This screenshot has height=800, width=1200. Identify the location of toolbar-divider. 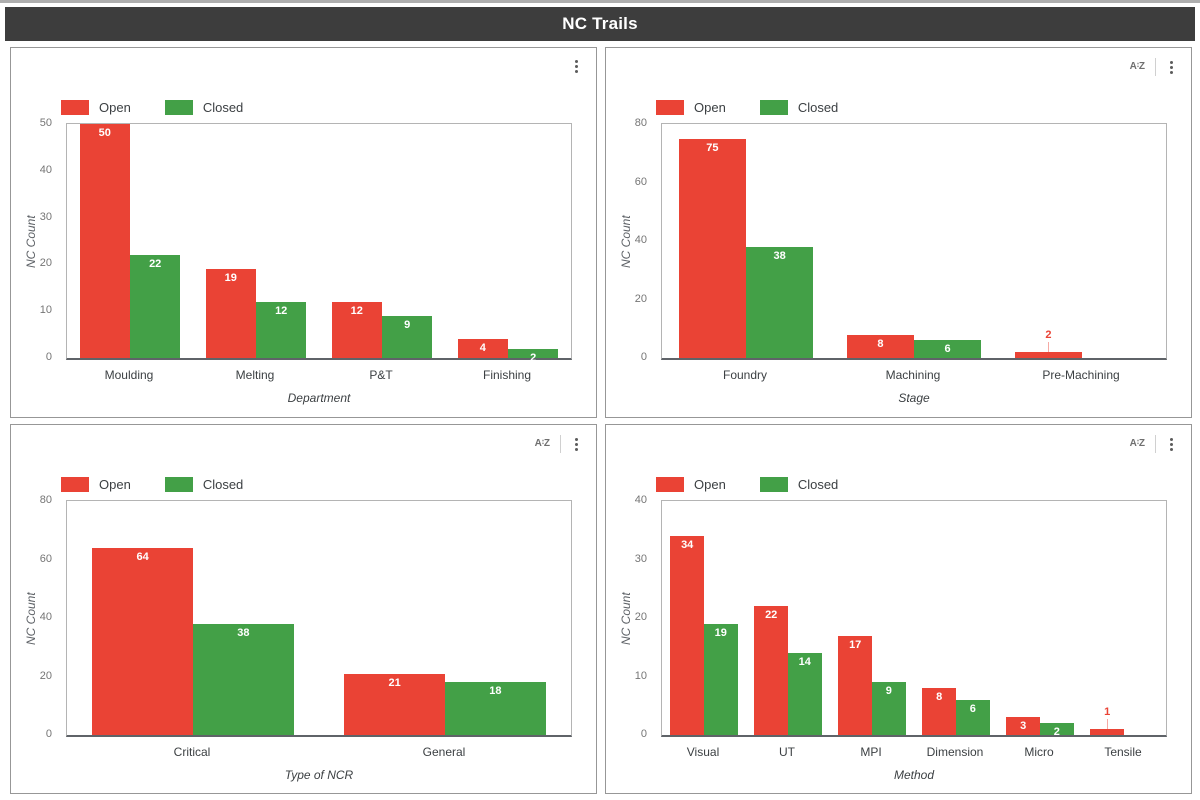
(1155, 444).